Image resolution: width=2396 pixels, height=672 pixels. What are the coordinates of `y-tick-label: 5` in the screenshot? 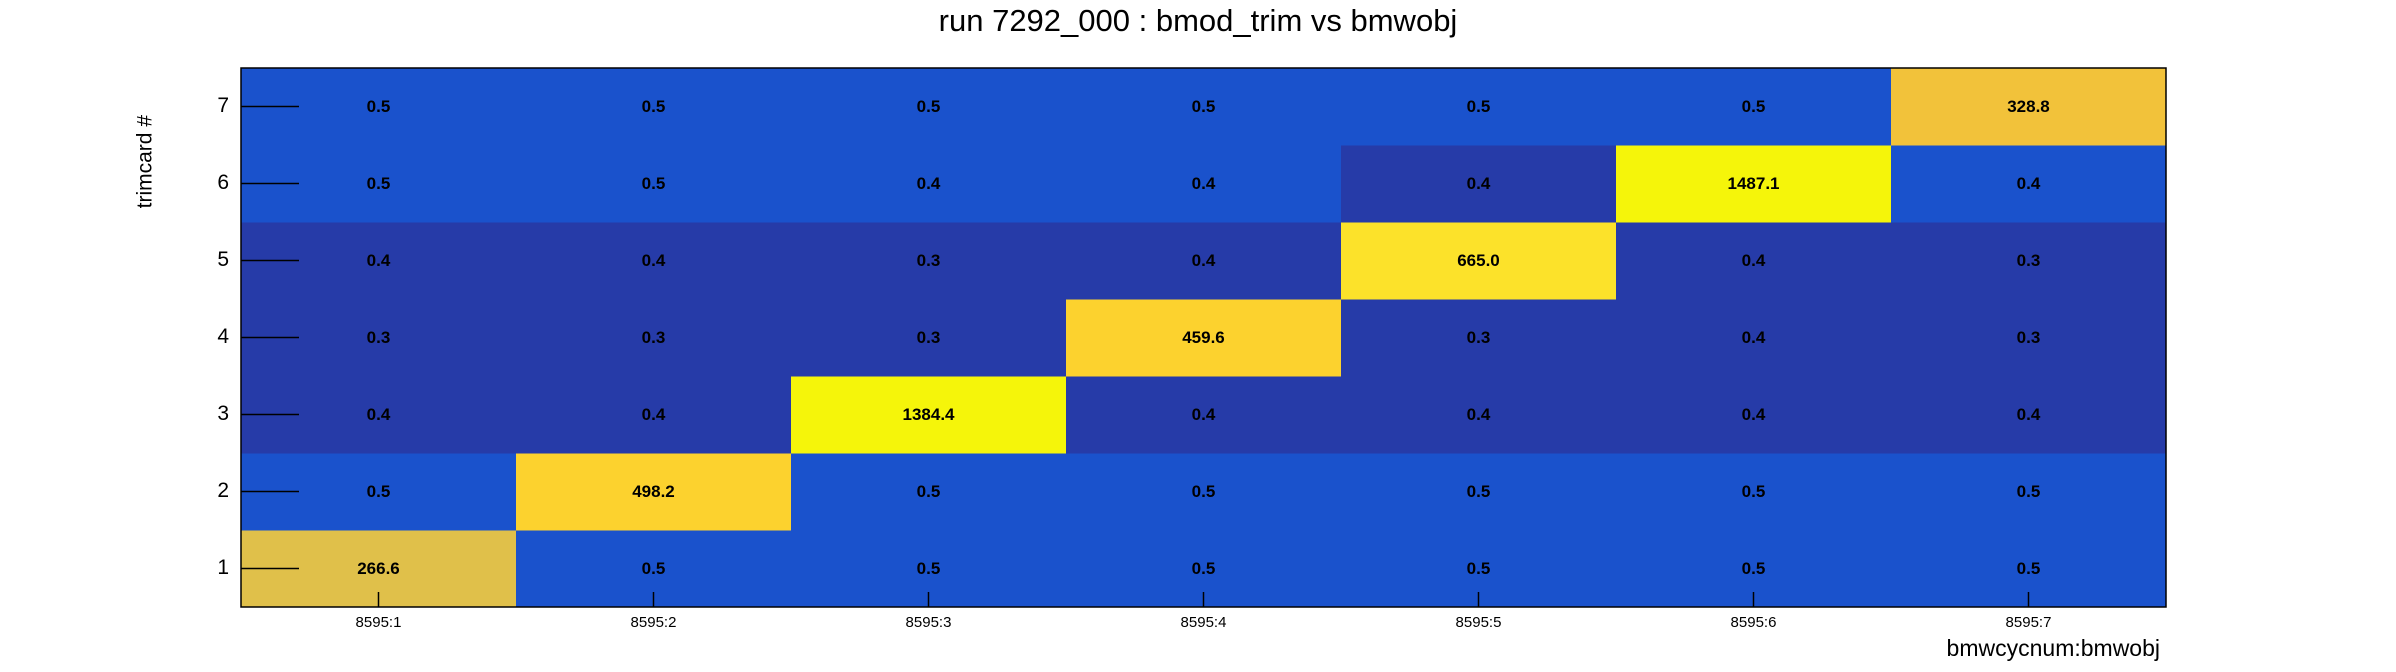 It's located at (223, 259).